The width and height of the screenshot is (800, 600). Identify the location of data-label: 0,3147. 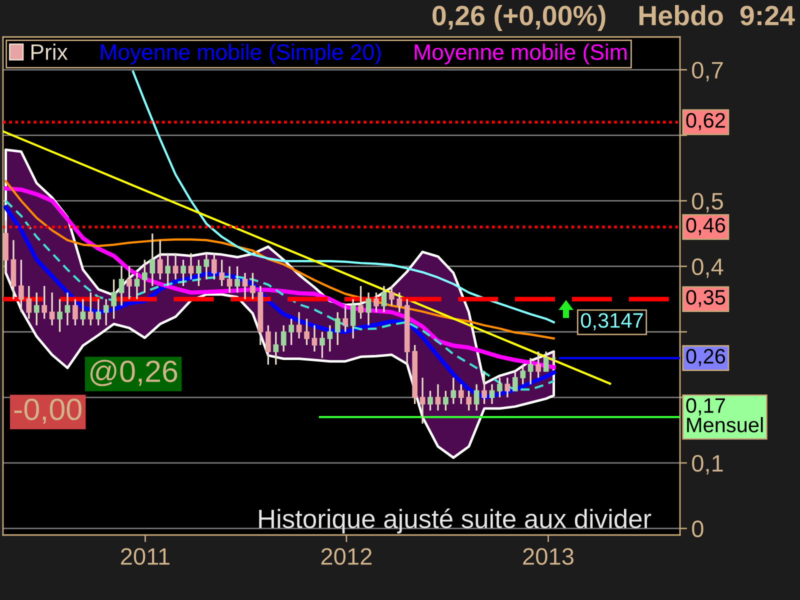
(611, 321).